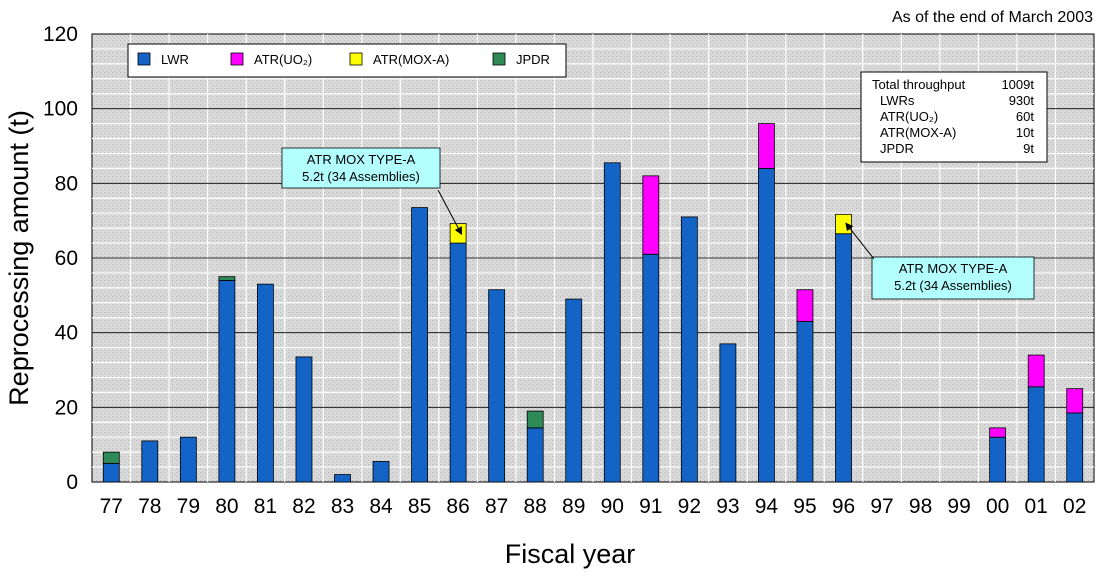  I want to click on y-tick-label: 80, so click(66, 183).